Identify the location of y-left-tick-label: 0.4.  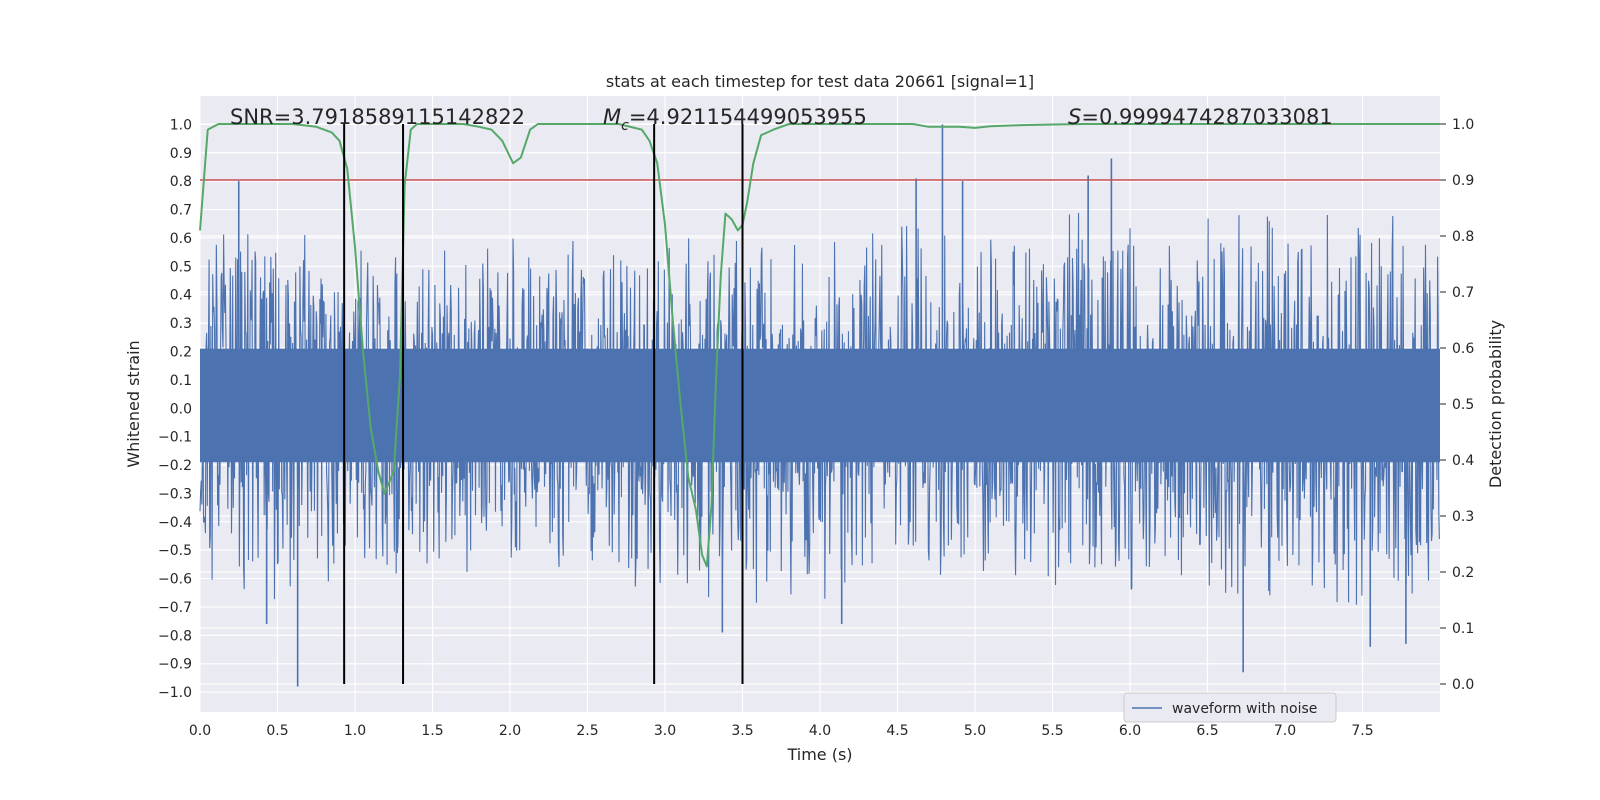
(181, 296).